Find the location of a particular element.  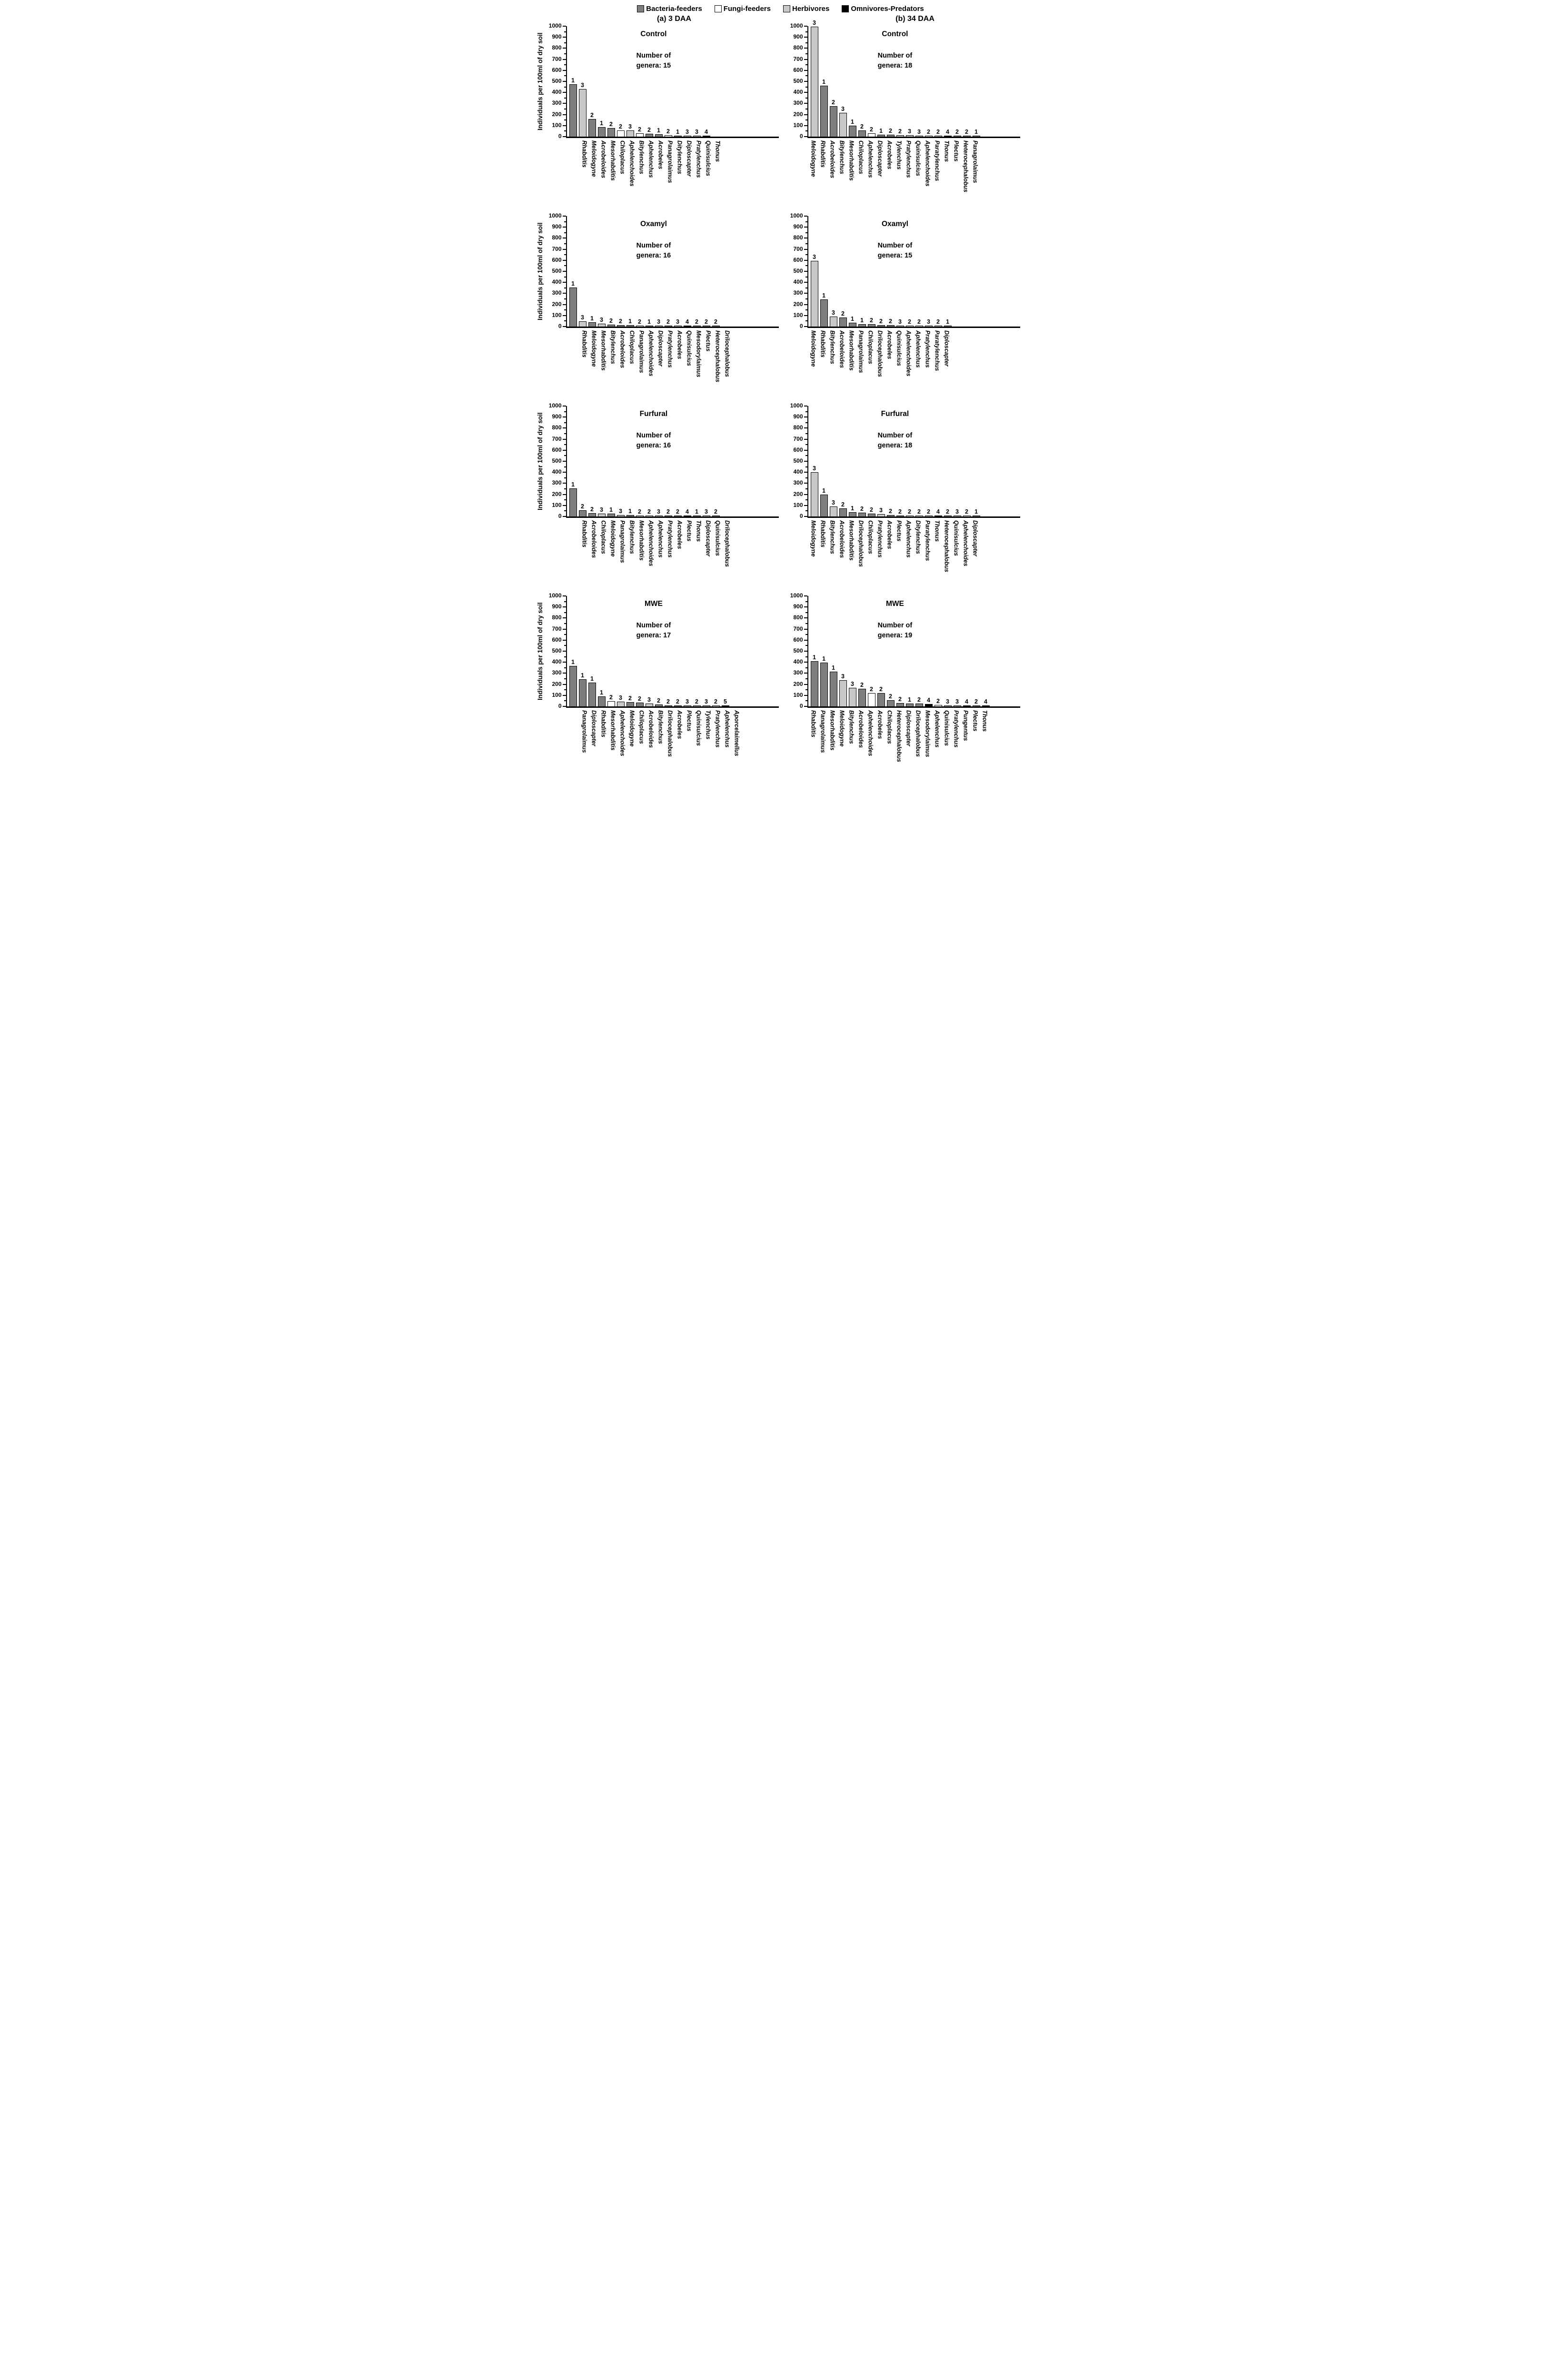

bar-heterocephalobus is located at coordinates (967, 136).